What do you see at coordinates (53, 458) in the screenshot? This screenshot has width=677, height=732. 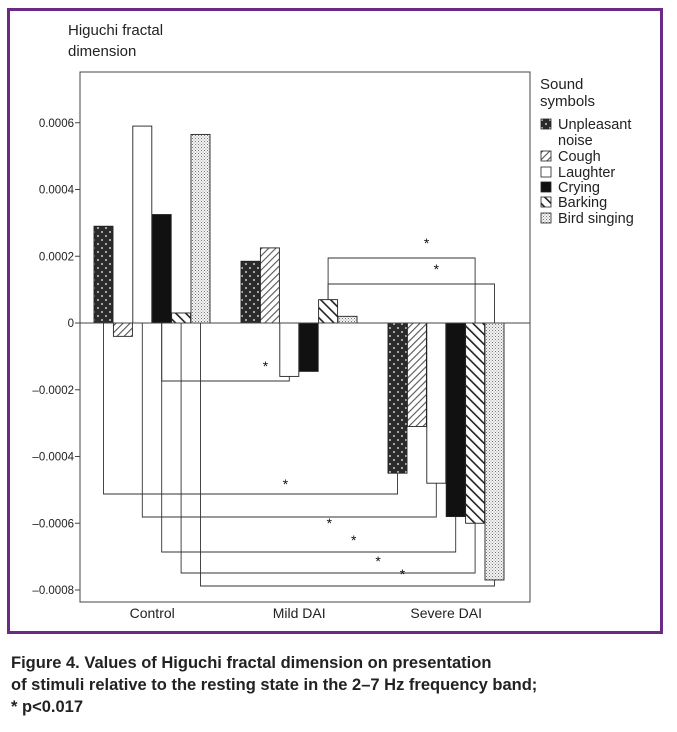 I see `y-tick-label: –0.0004` at bounding box center [53, 458].